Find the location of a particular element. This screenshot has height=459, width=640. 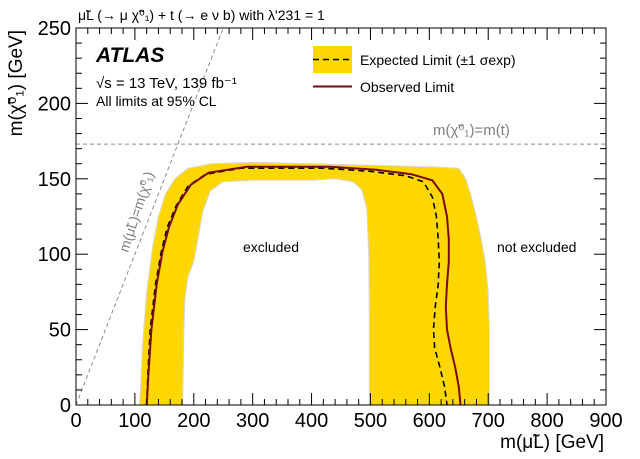

cl-label: All limits at 95% CL is located at coordinates (156, 101).